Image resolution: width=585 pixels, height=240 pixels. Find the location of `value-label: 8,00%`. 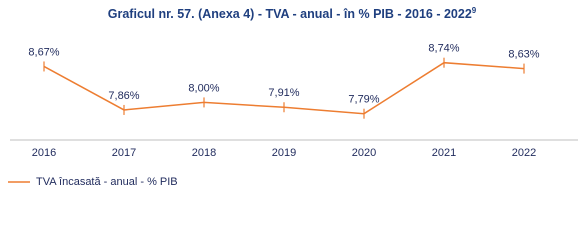

value-label: 8,00% is located at coordinates (203, 88).